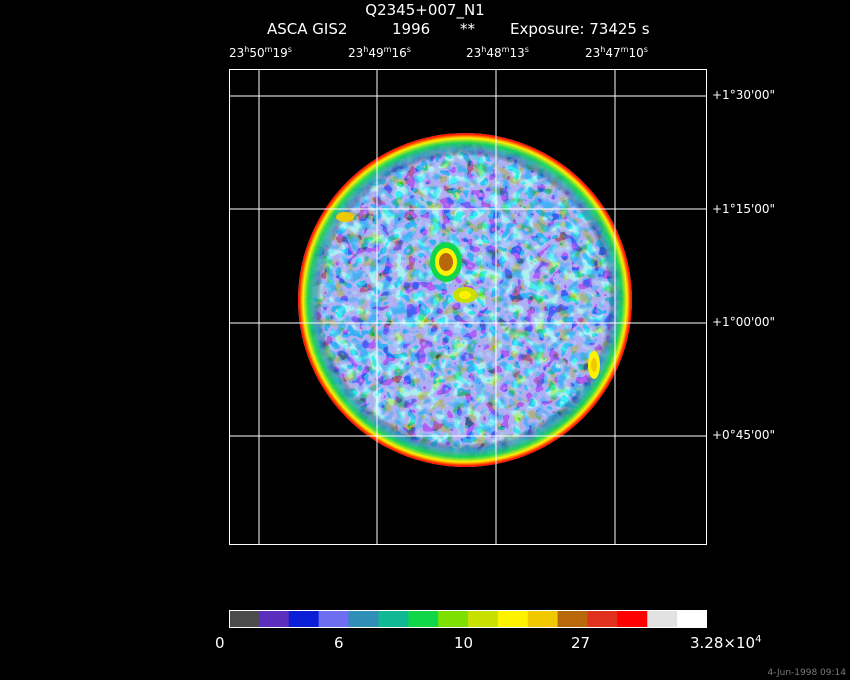  Describe the element at coordinates (744, 322) in the screenshot. I see `dec-label-2: +1°00'00"` at that location.